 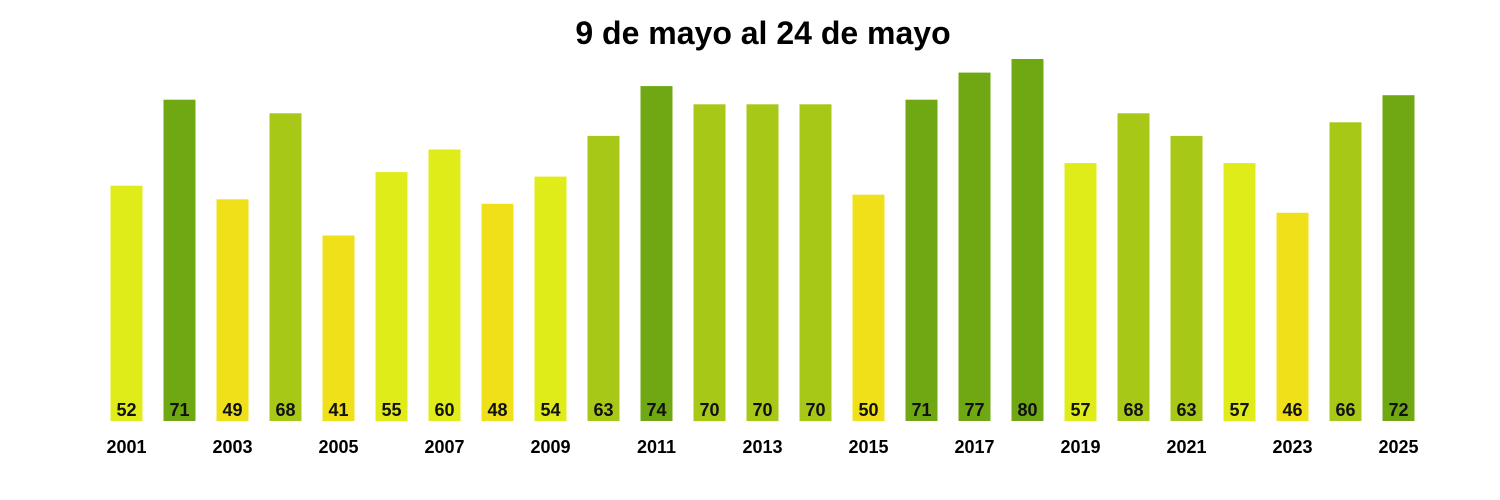 I want to click on value-label-2005: 41, so click(x=338, y=410).